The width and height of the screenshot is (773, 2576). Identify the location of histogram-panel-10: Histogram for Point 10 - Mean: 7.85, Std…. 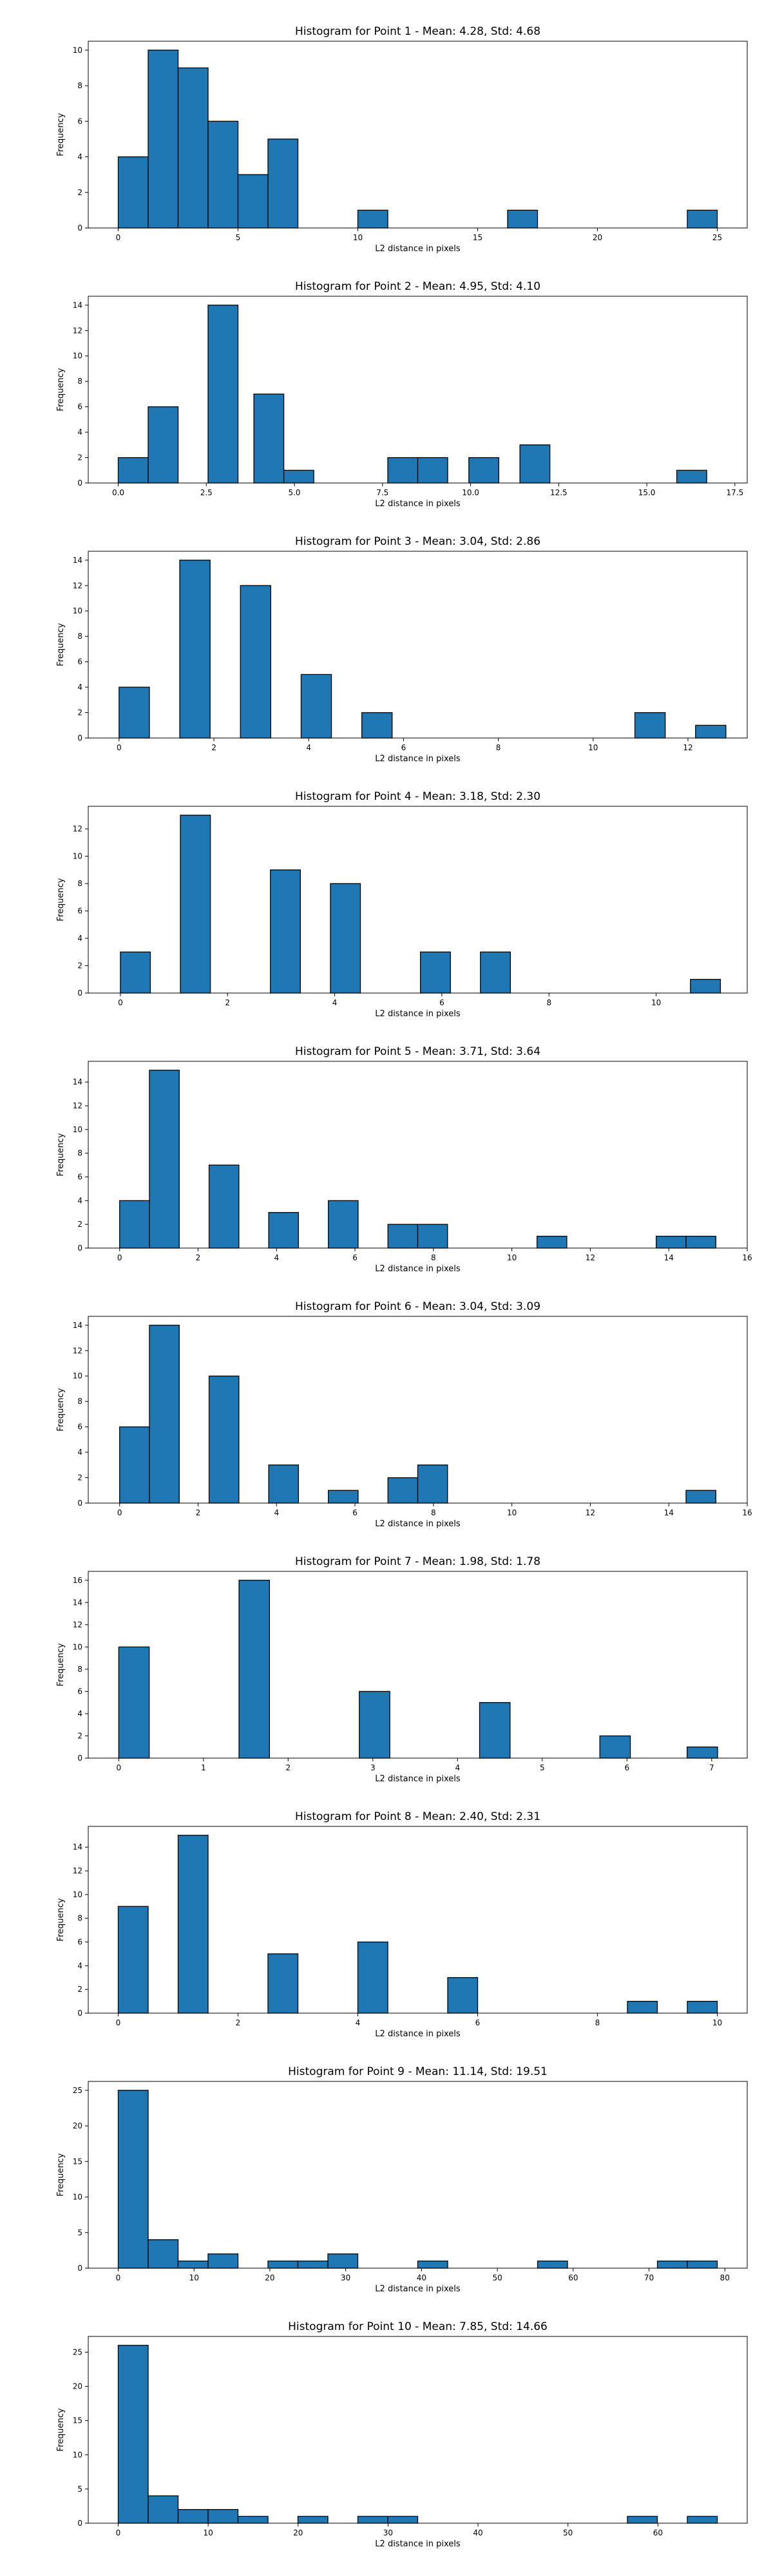
(402, 2434).